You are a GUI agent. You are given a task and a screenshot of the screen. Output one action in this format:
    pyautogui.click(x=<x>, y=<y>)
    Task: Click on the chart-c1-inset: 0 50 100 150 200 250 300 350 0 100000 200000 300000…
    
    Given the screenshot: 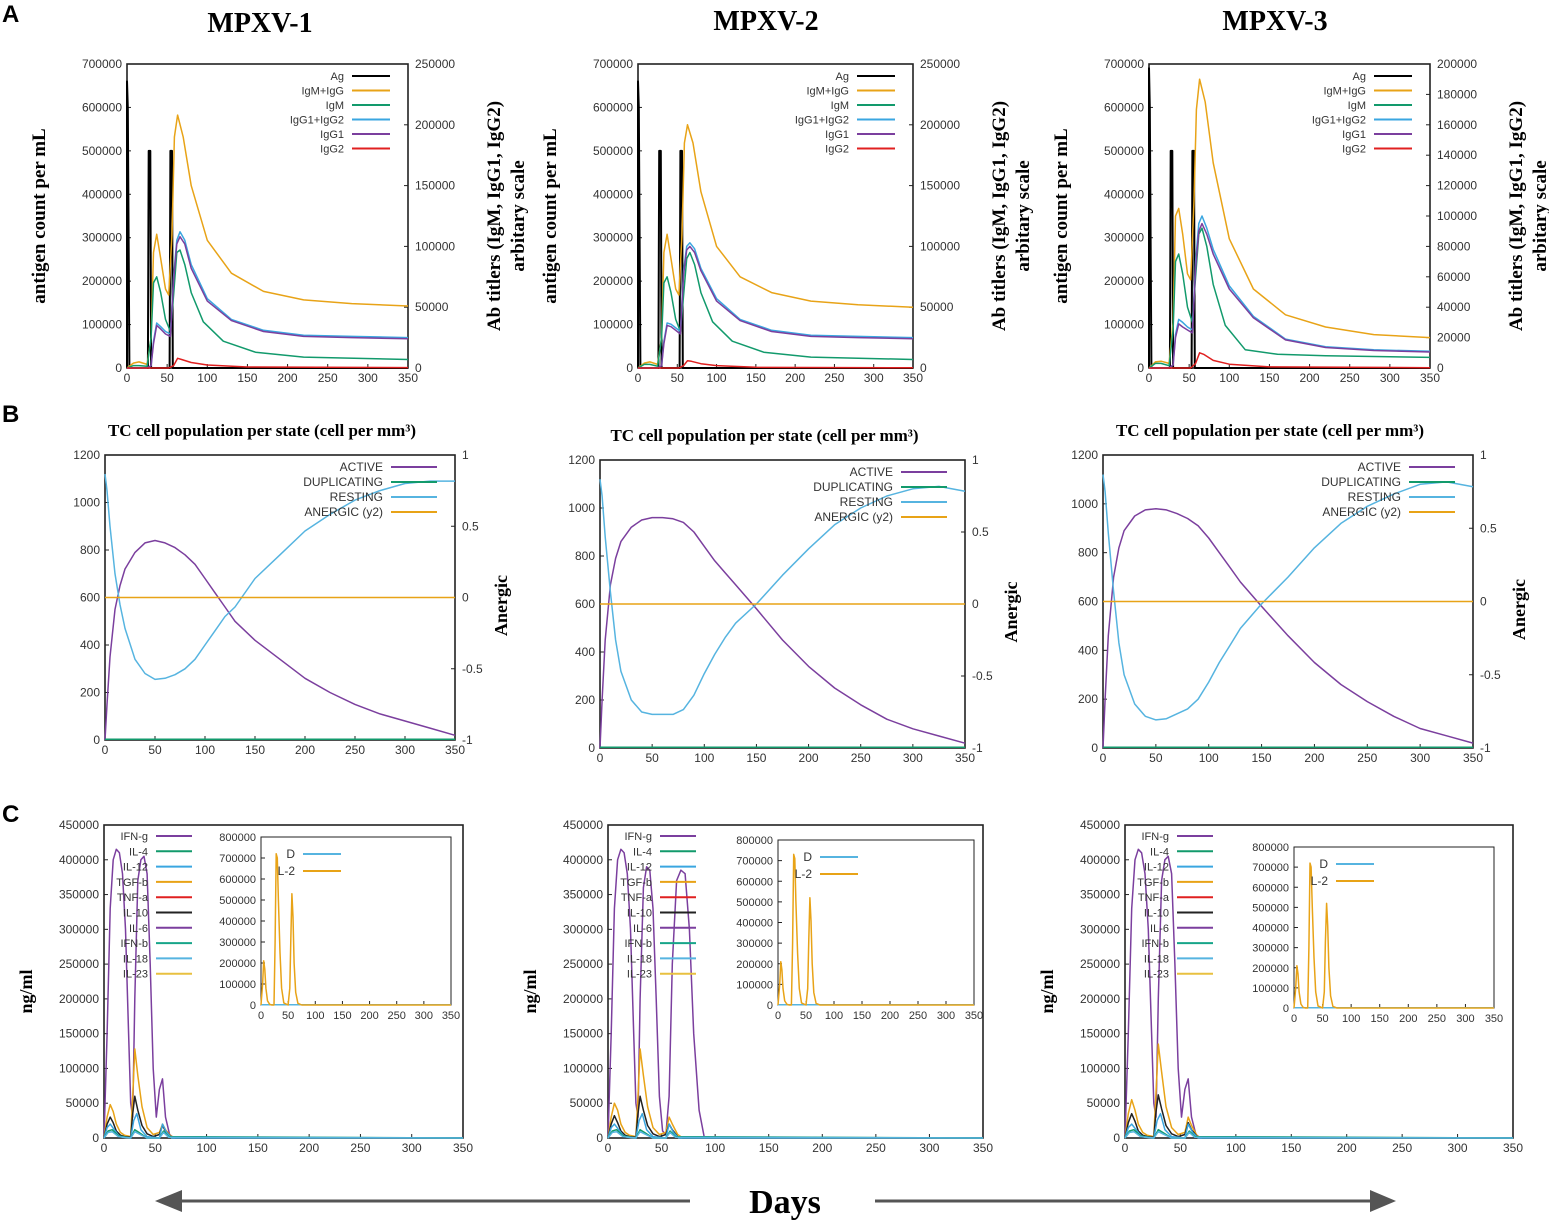 What is the action you would take?
    pyautogui.click(x=339, y=927)
    